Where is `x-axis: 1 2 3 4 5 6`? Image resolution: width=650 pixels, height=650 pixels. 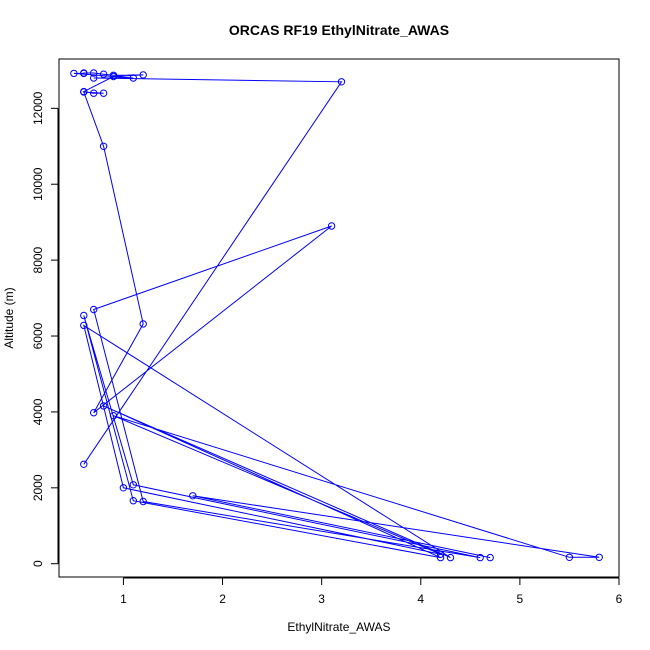
x-axis: 1 2 3 4 5 6 is located at coordinates (371, 591).